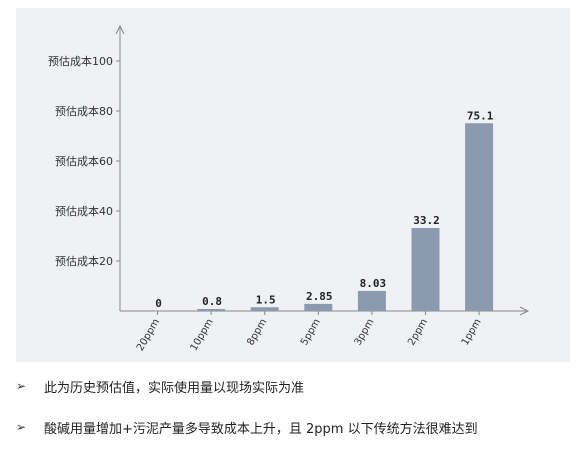 This screenshot has height=458, width=585. I want to click on x-axis-arrow-icon, so click(524, 311).